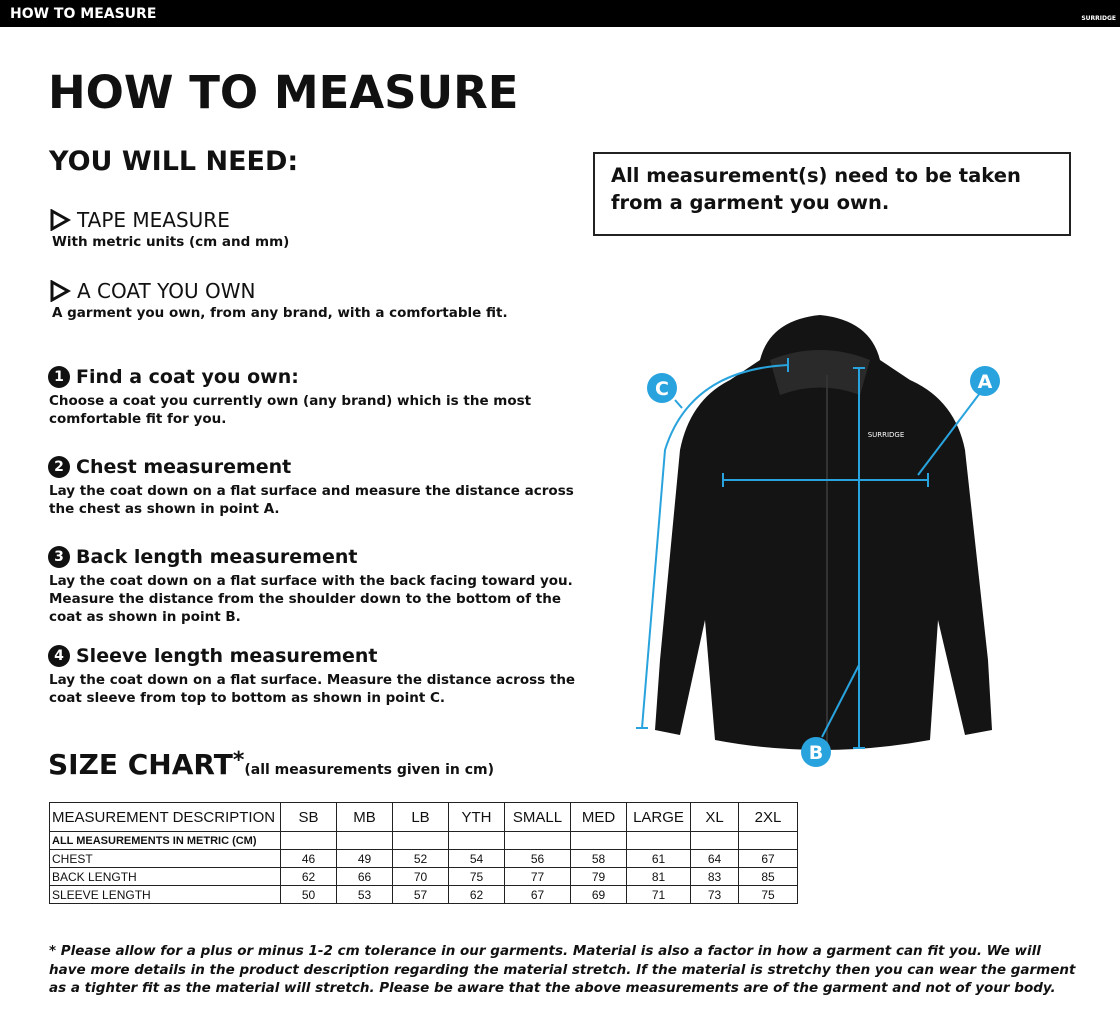  I want to click on column-header: YTH, so click(476, 817).